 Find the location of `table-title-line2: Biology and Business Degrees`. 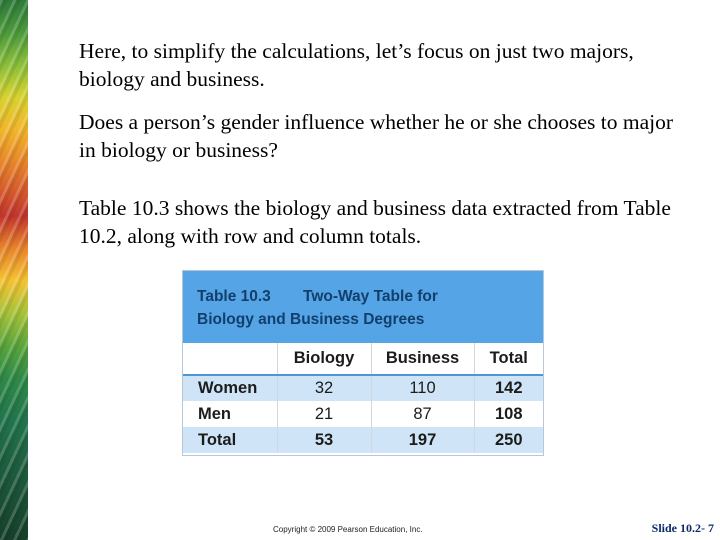

table-title-line2: Biology and Business Degrees is located at coordinates (311, 319).